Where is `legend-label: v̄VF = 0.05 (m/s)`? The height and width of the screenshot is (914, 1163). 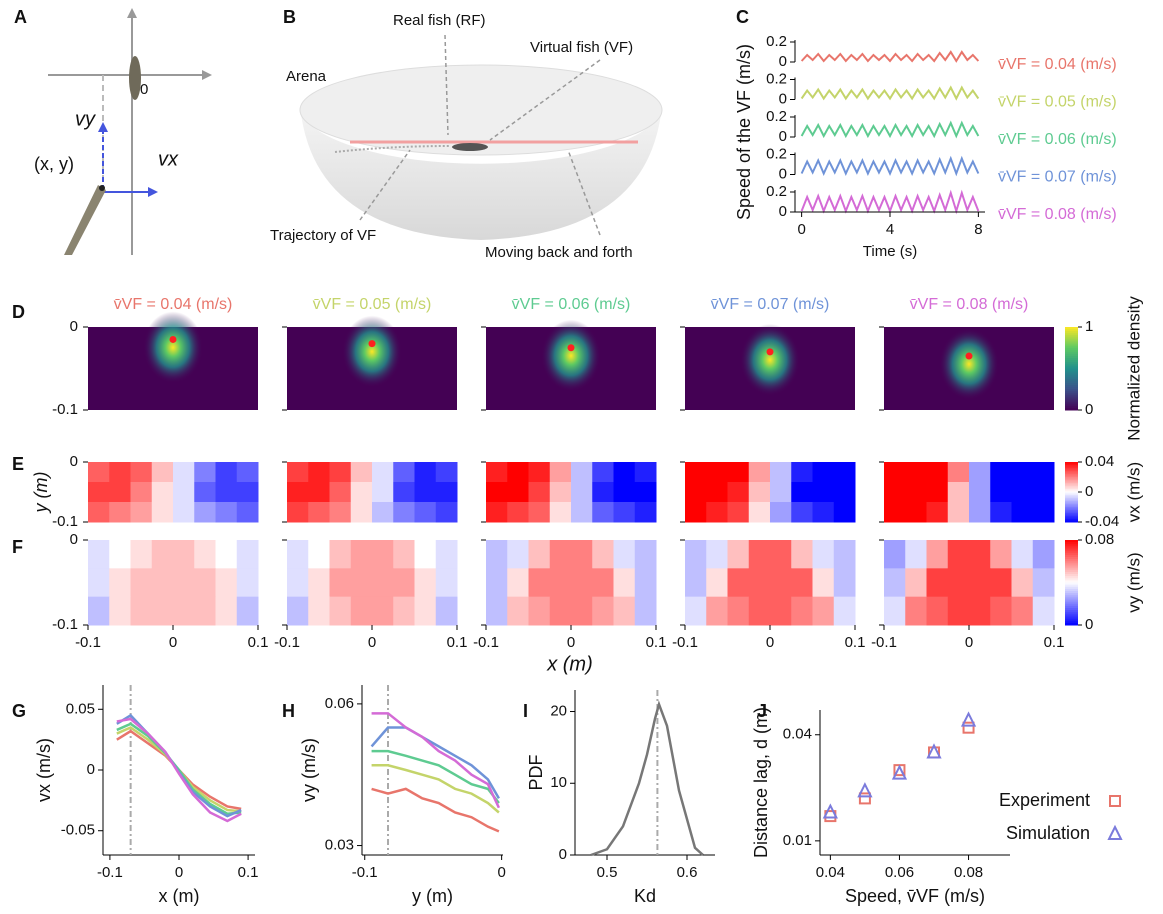
legend-label: v̄VF = 0.05 (m/s) is located at coordinates (1057, 102).